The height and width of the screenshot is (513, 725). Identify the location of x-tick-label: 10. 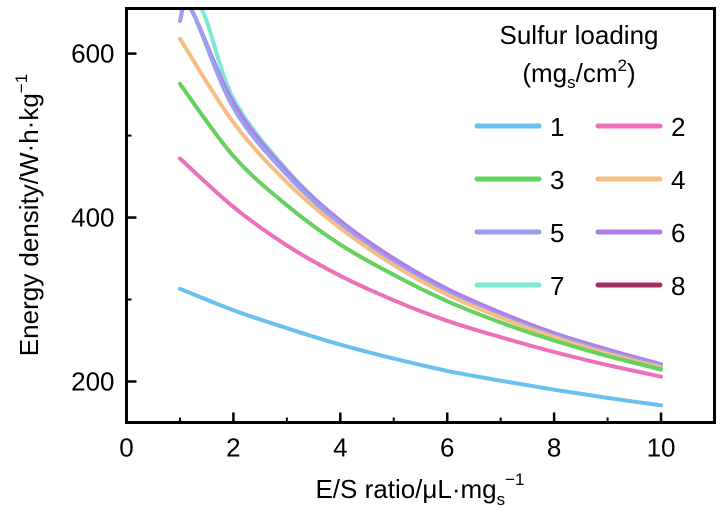
(661, 448).